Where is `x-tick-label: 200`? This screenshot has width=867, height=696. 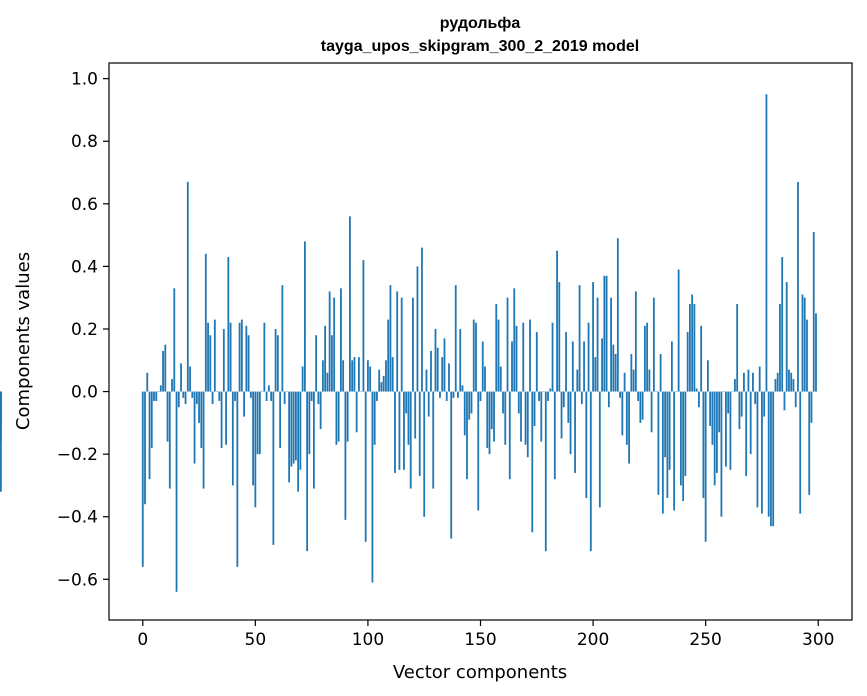 x-tick-label: 200 is located at coordinates (593, 640).